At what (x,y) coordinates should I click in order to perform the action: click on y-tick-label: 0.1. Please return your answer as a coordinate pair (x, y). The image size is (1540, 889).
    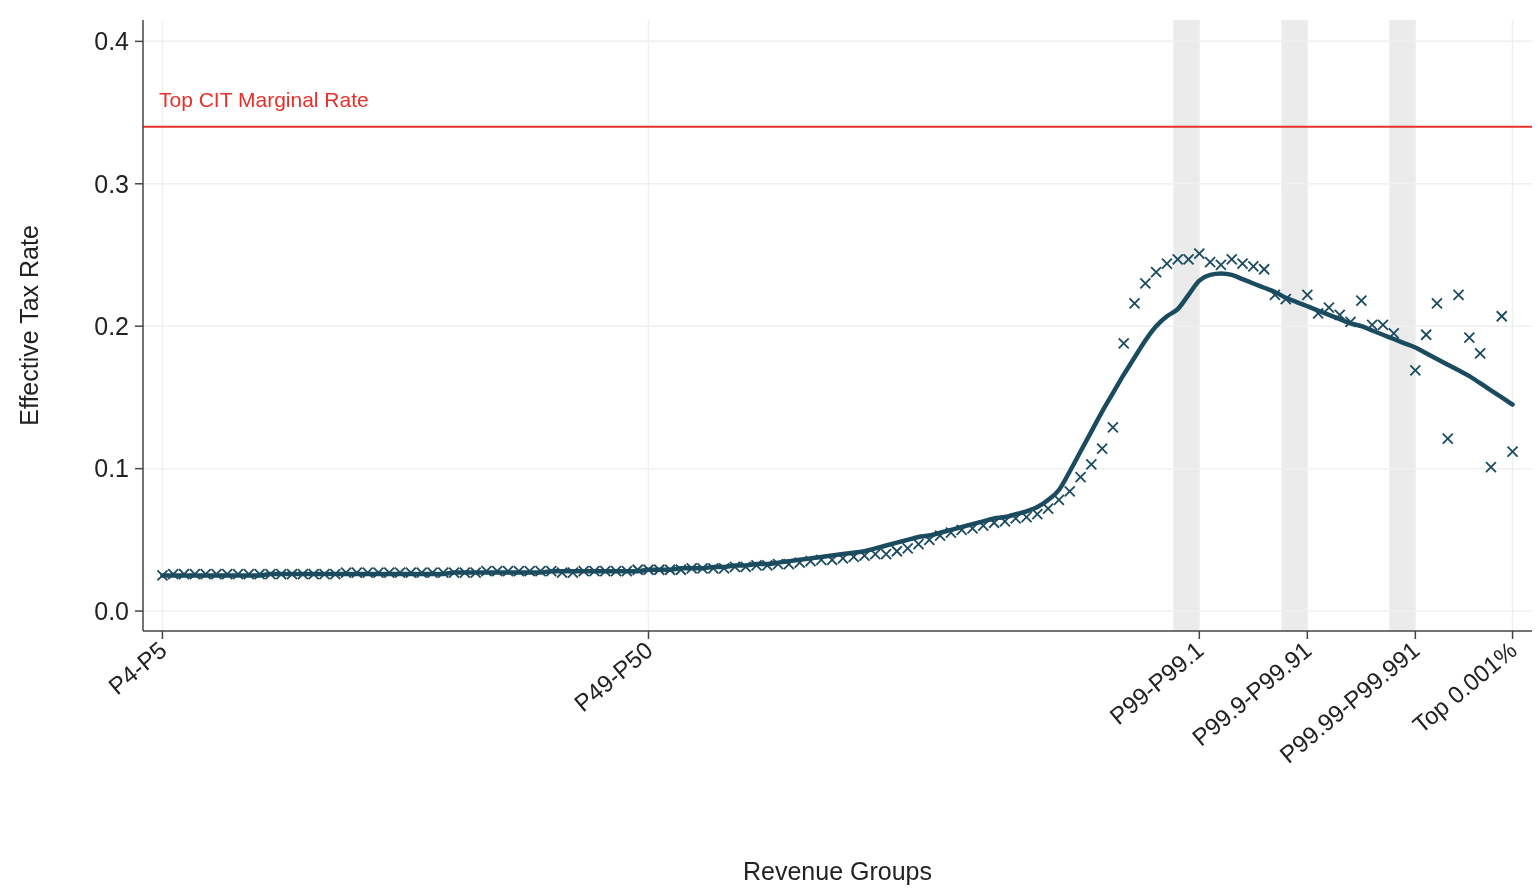
    Looking at the image, I should click on (111, 468).